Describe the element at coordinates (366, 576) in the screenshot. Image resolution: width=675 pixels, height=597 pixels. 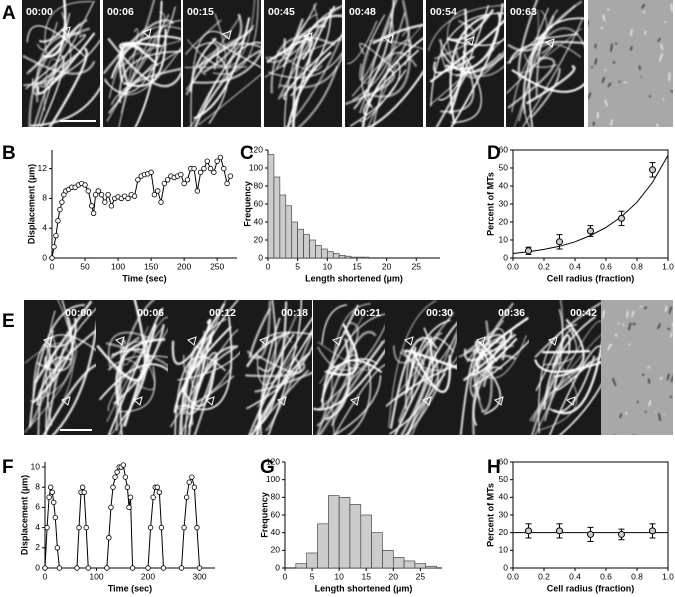
I see `x-tick-label: 15` at that location.